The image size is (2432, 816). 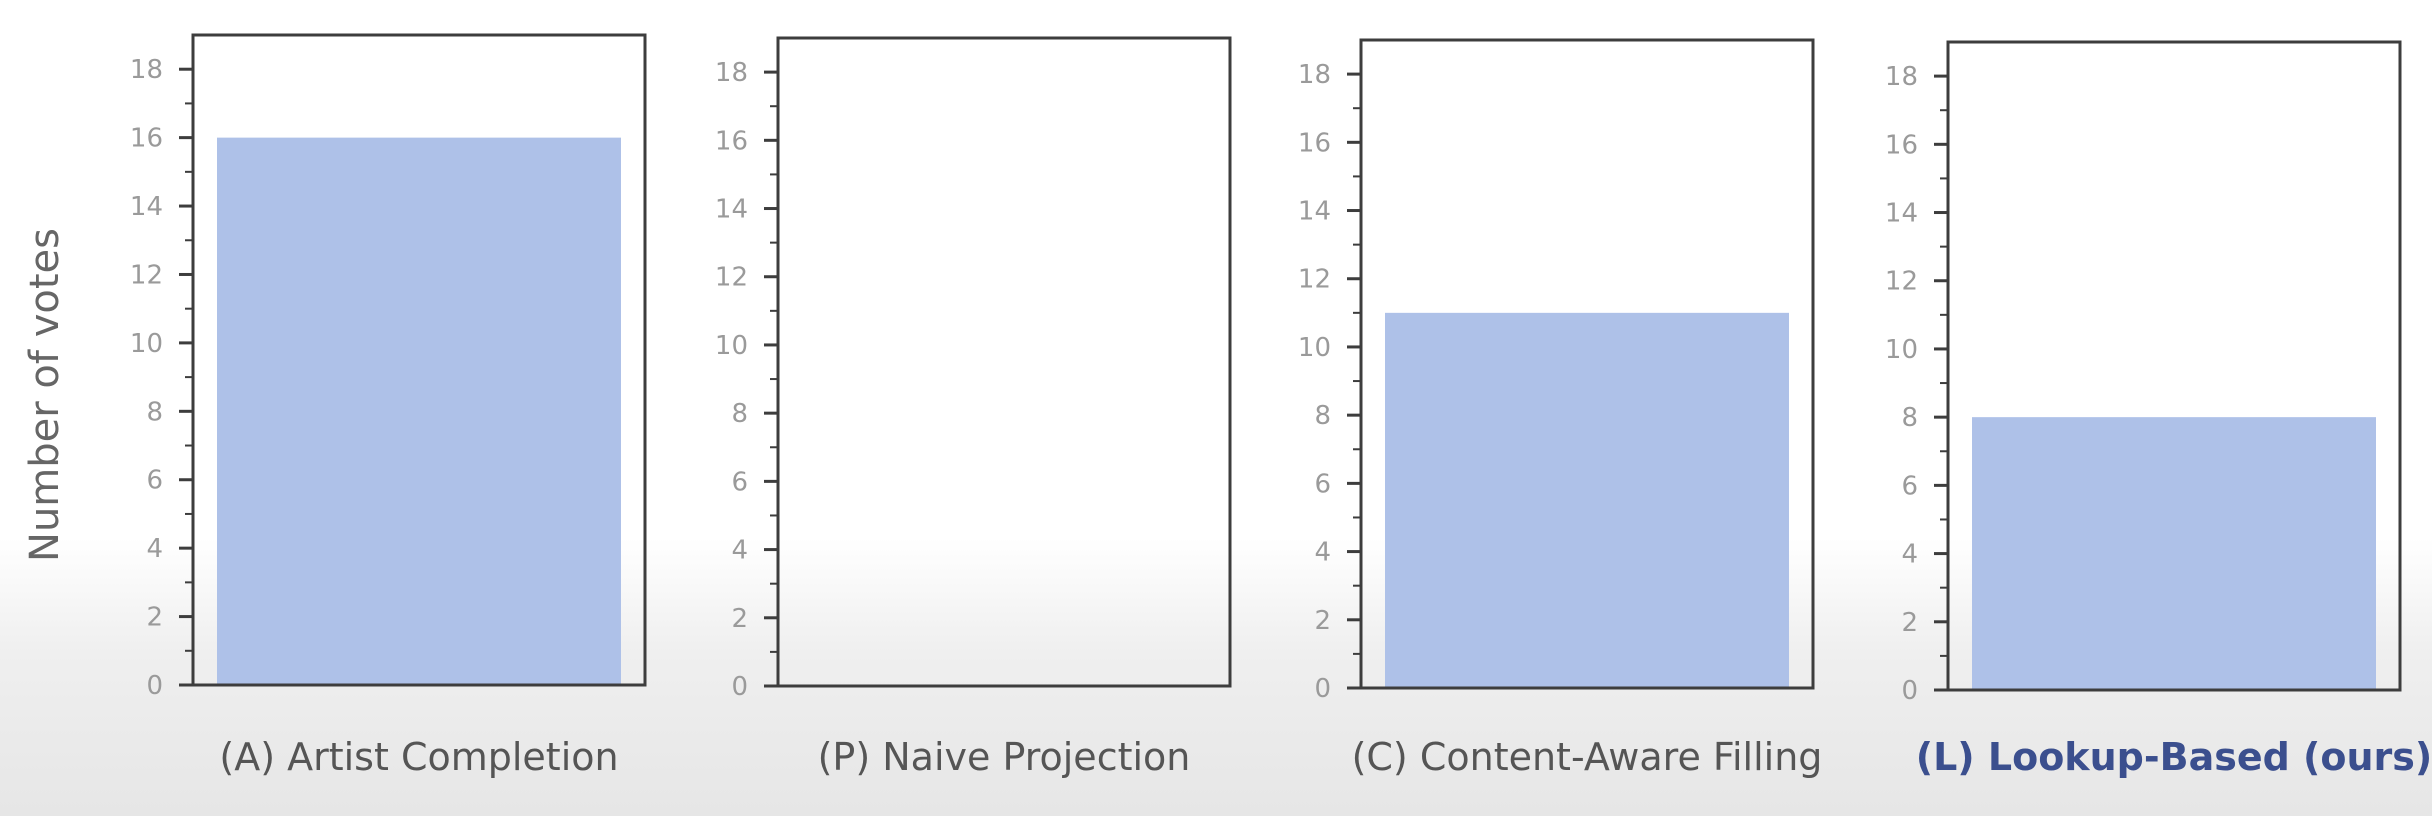 What do you see at coordinates (45, 395) in the screenshot?
I see `y-axis-title: Number of votes` at bounding box center [45, 395].